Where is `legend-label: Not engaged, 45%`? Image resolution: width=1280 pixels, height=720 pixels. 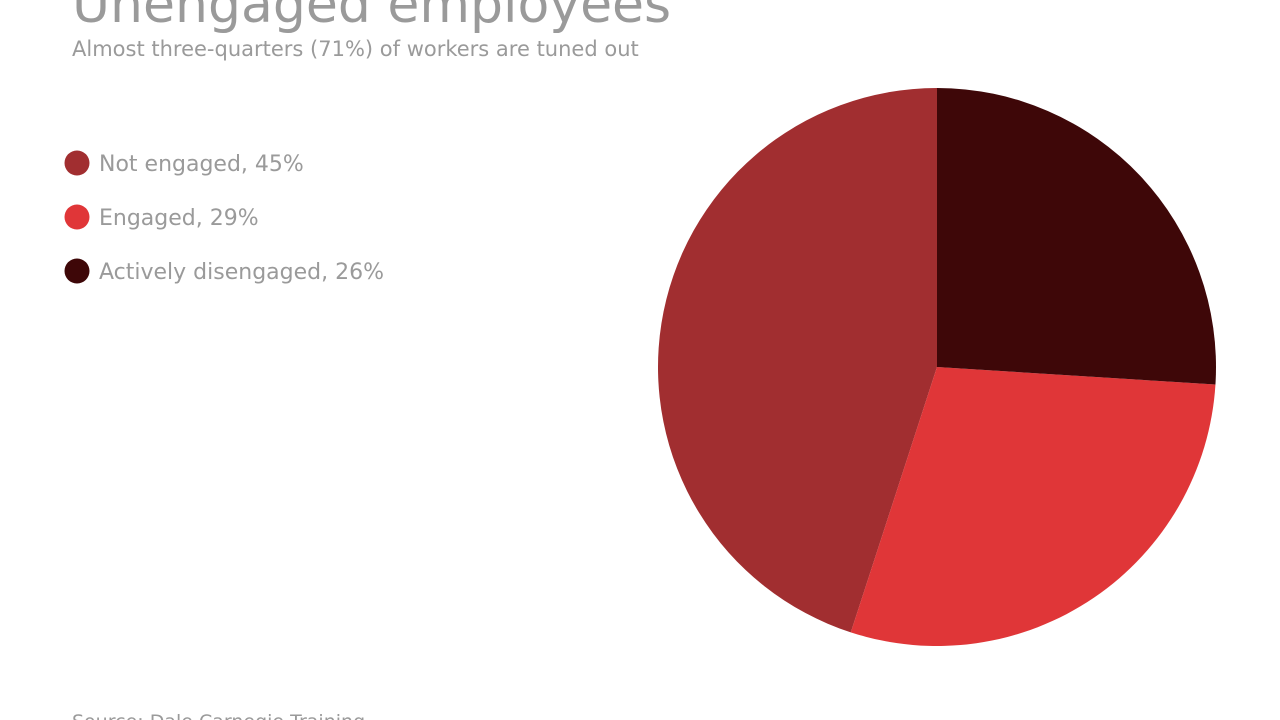
legend-label: Not engaged, 45% is located at coordinates (201, 164).